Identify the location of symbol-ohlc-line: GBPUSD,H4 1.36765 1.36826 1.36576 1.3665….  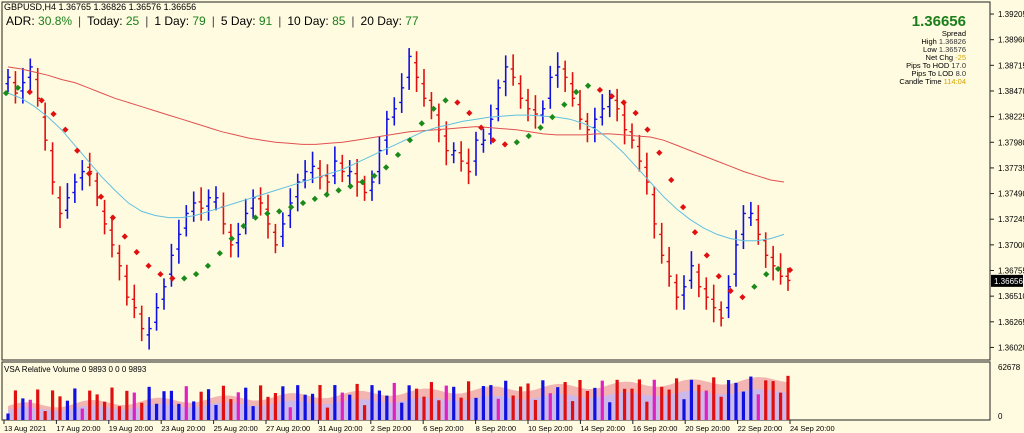
(100, 7).